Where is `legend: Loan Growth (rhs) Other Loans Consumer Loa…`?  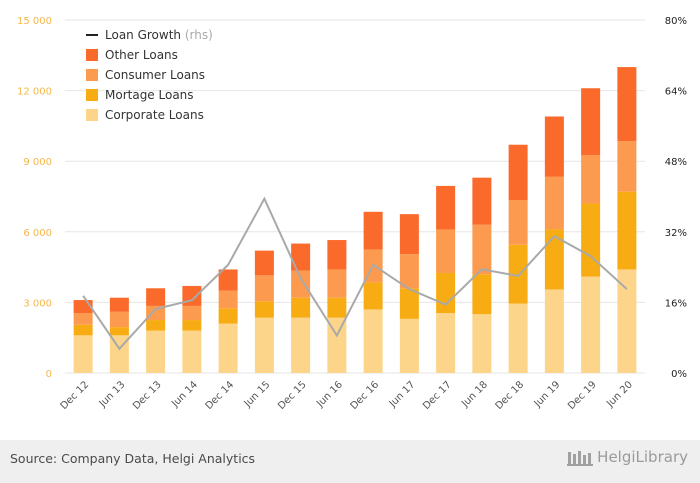 legend: Loan Growth (rhs) Other Loans Consumer Loa… is located at coordinates (149, 75).